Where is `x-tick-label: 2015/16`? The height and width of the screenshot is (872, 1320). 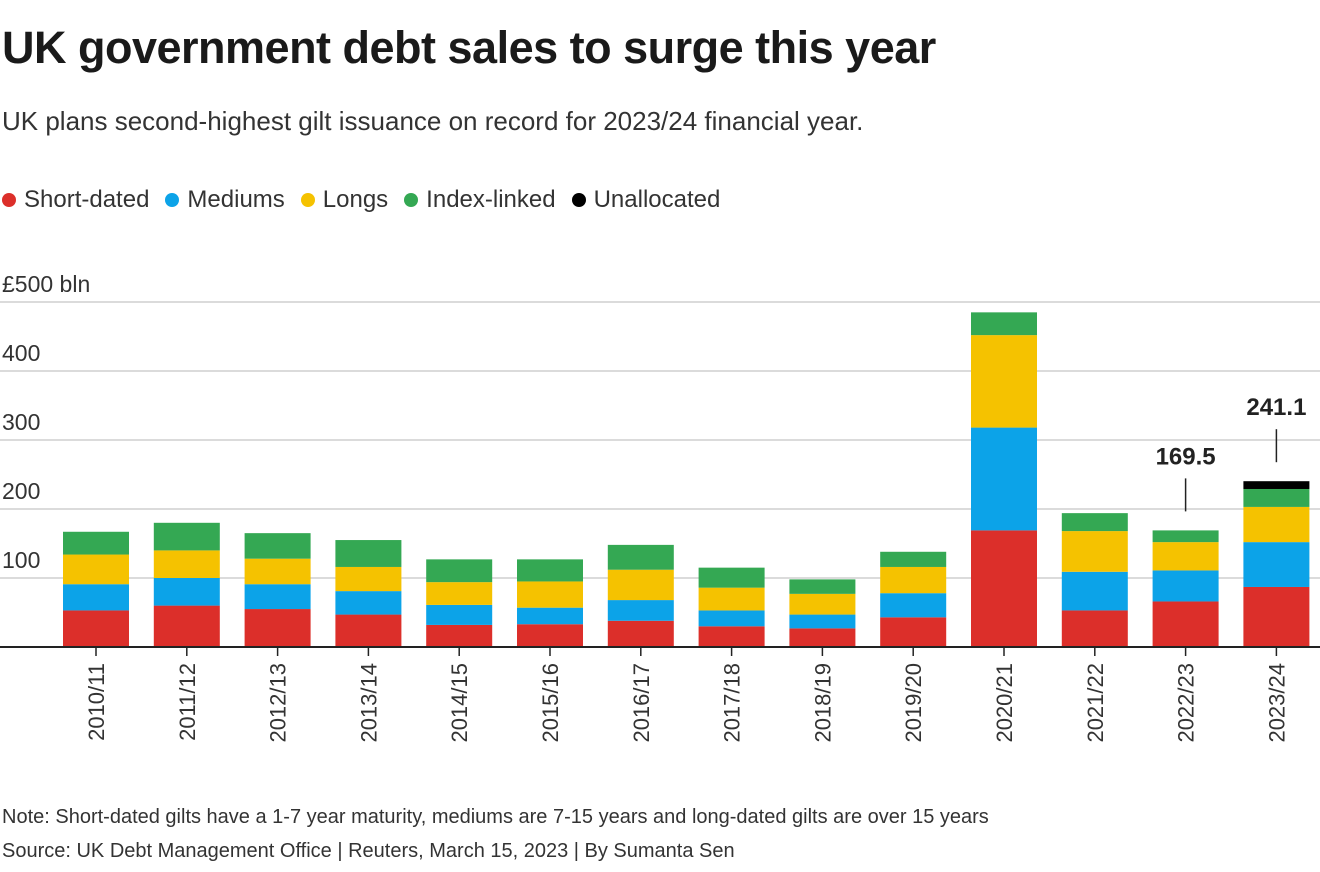
x-tick-label: 2015/16 is located at coordinates (550, 703).